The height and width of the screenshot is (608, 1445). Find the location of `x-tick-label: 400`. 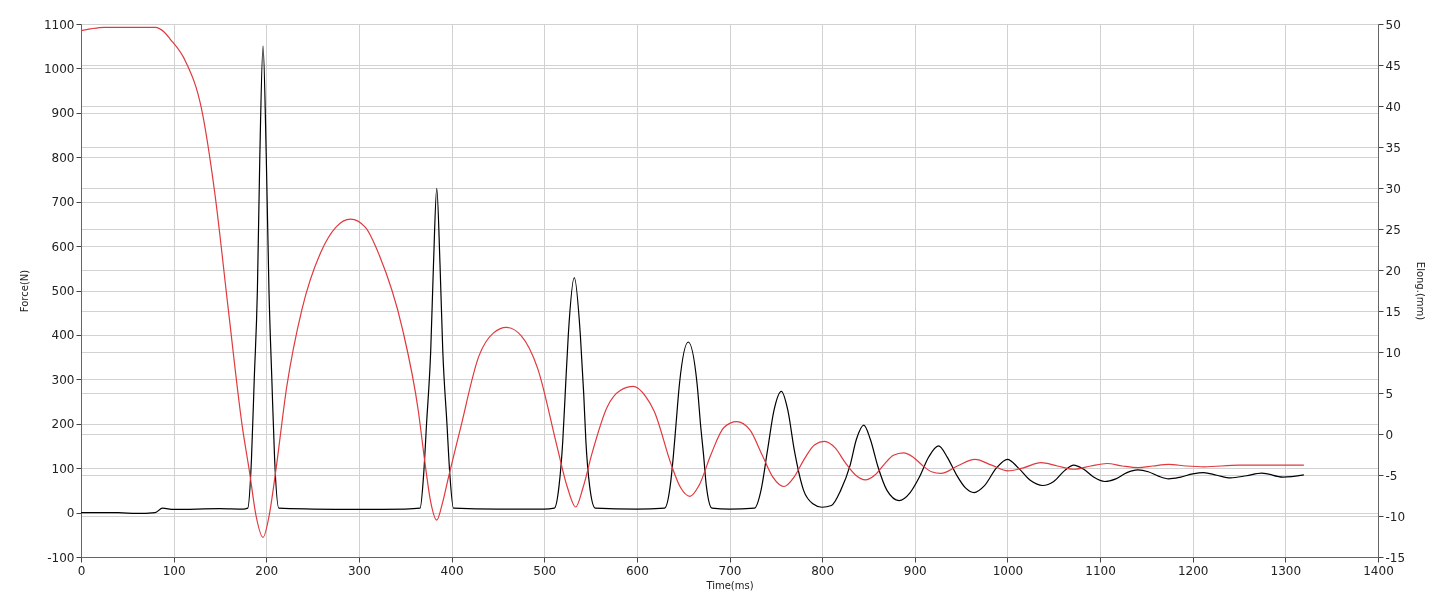

x-tick-label: 400 is located at coordinates (452, 570).